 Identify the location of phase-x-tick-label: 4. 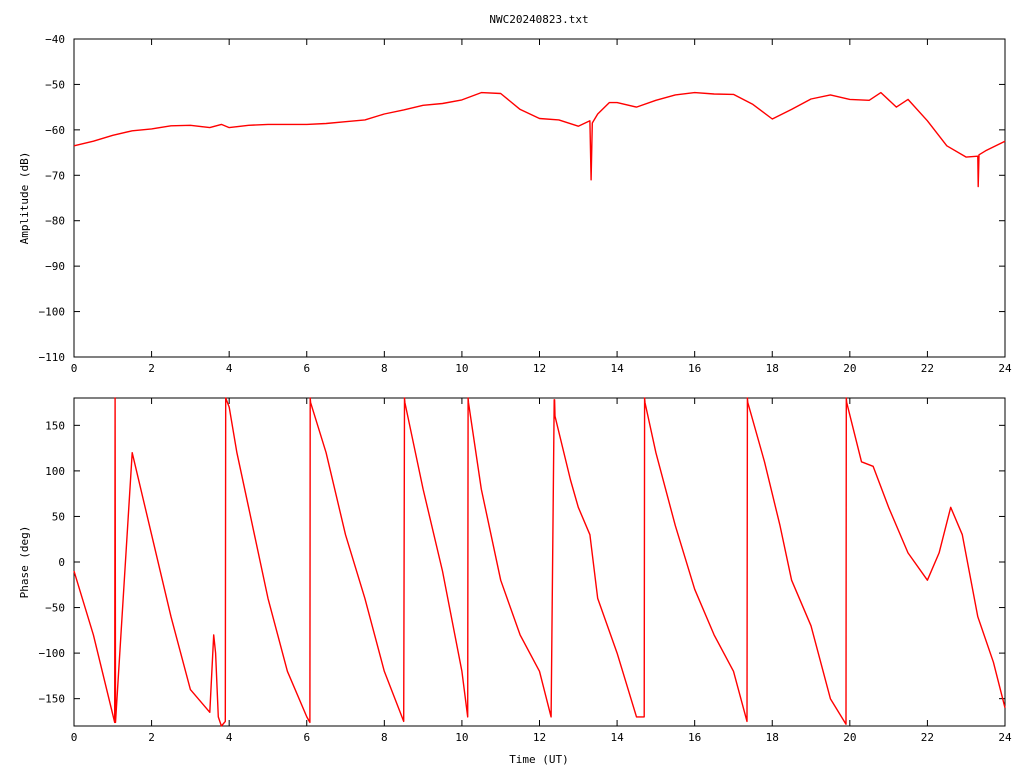
(229, 737).